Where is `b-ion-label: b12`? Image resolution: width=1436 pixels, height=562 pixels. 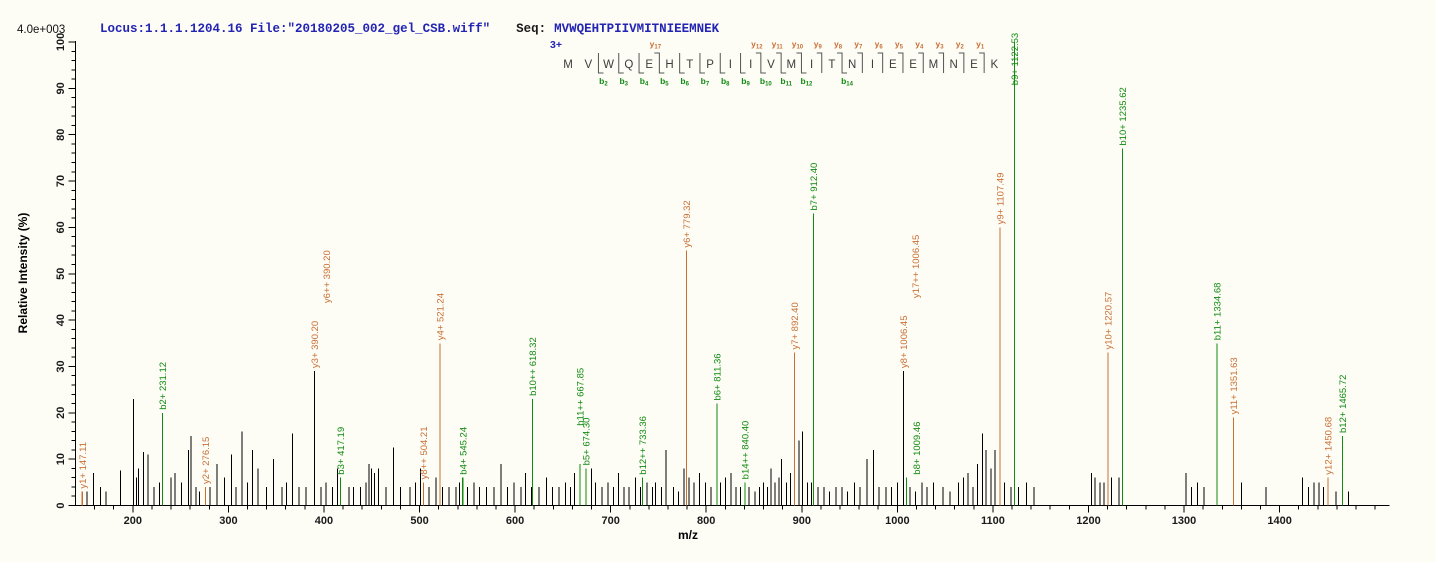
b-ion-label: b12 is located at coordinates (807, 82).